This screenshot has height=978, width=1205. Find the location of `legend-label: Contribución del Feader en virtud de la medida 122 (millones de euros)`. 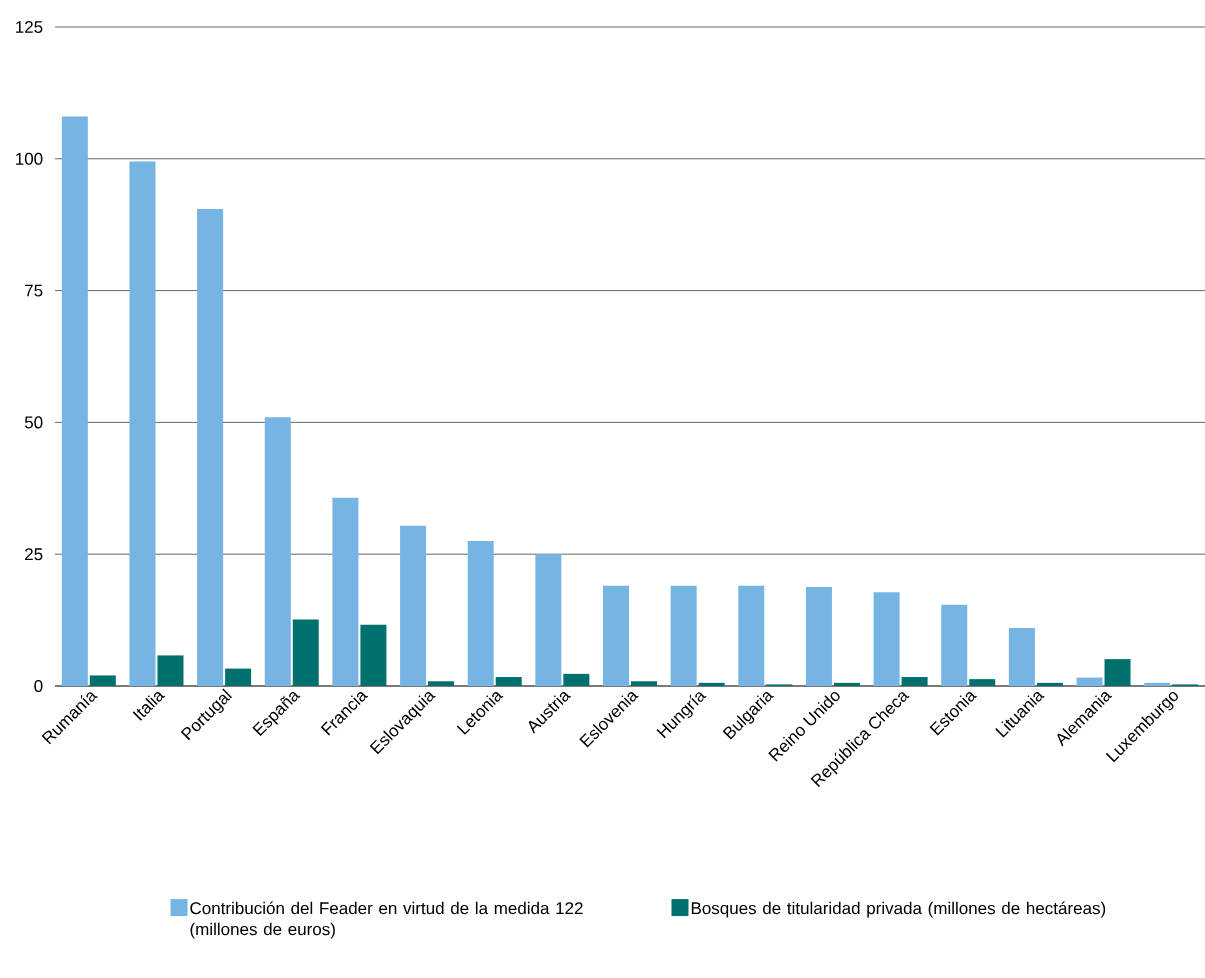

legend-label: Contribución del Feader en virtud de la medida 122 (millones de euros) is located at coordinates (386, 920).